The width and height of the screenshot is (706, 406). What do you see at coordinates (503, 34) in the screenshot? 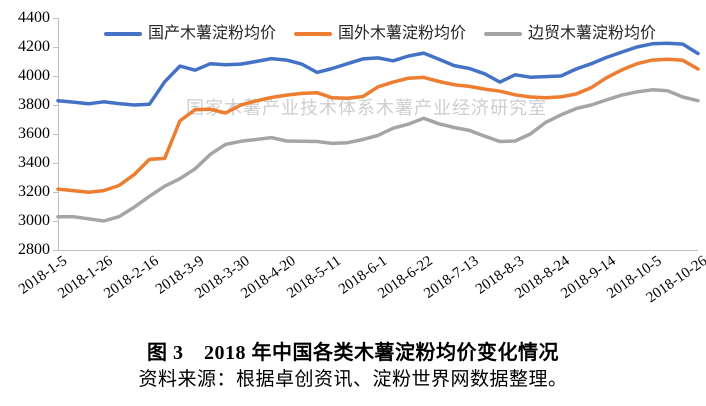
I see `legend-line-border-trade-icon` at bounding box center [503, 34].